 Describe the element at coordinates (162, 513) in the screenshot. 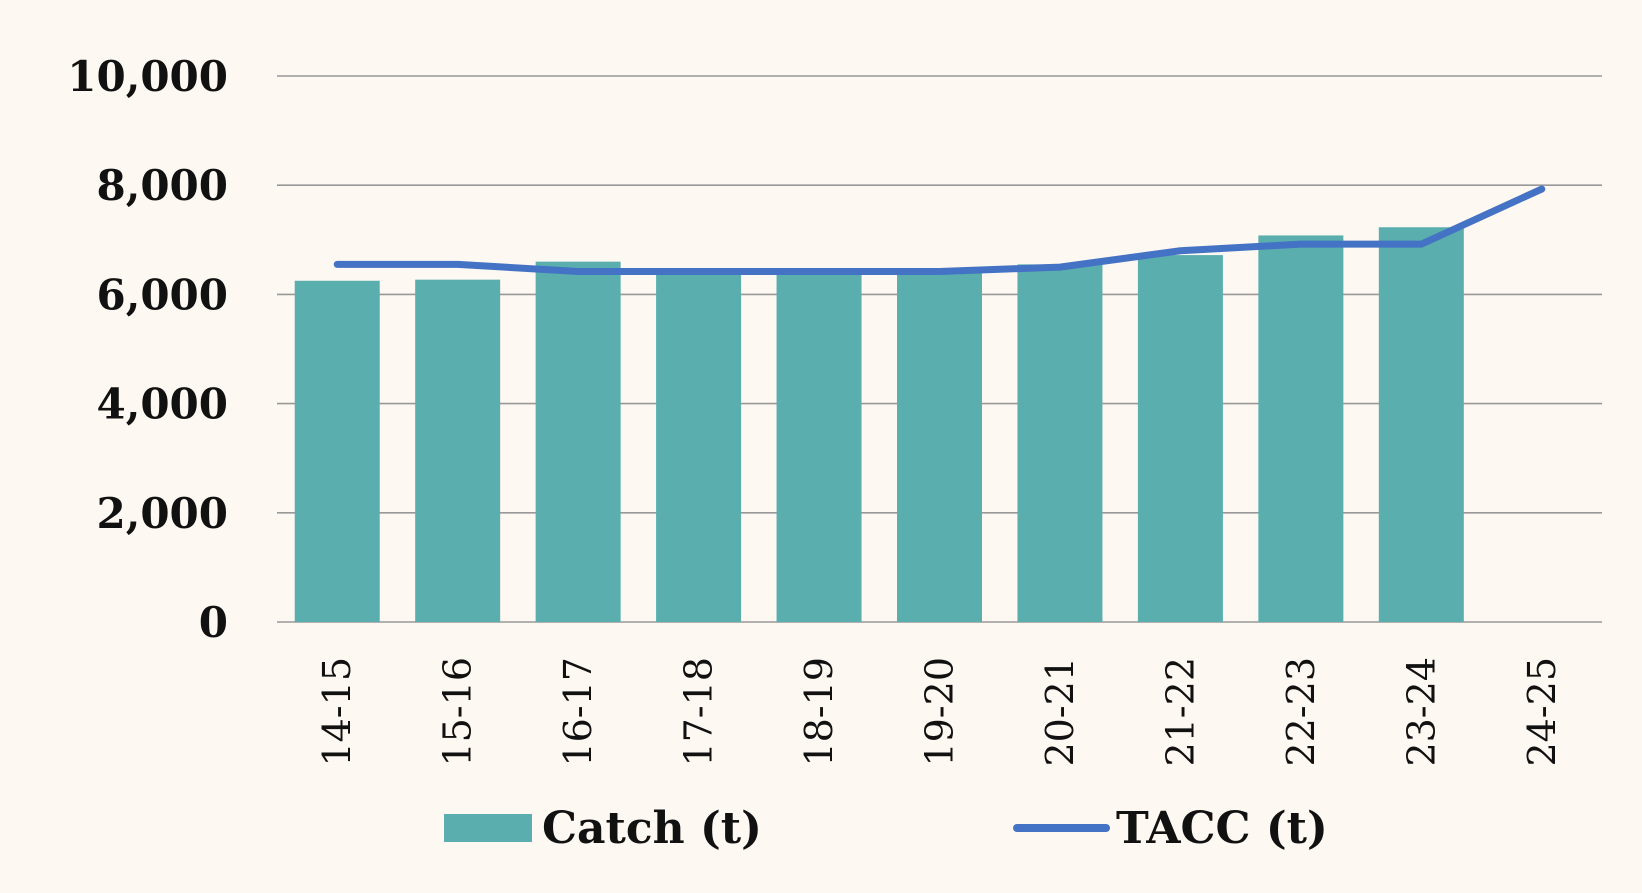

I see `y-tick-label: 2,000` at that location.